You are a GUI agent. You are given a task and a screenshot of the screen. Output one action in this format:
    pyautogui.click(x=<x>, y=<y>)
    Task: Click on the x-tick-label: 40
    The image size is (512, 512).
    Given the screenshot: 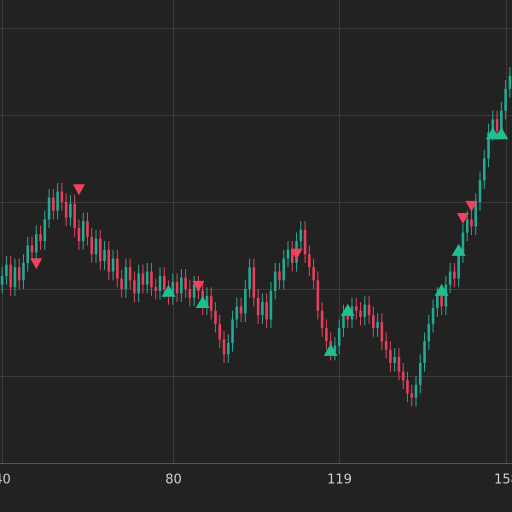 What is the action you would take?
    pyautogui.click(x=5, y=480)
    